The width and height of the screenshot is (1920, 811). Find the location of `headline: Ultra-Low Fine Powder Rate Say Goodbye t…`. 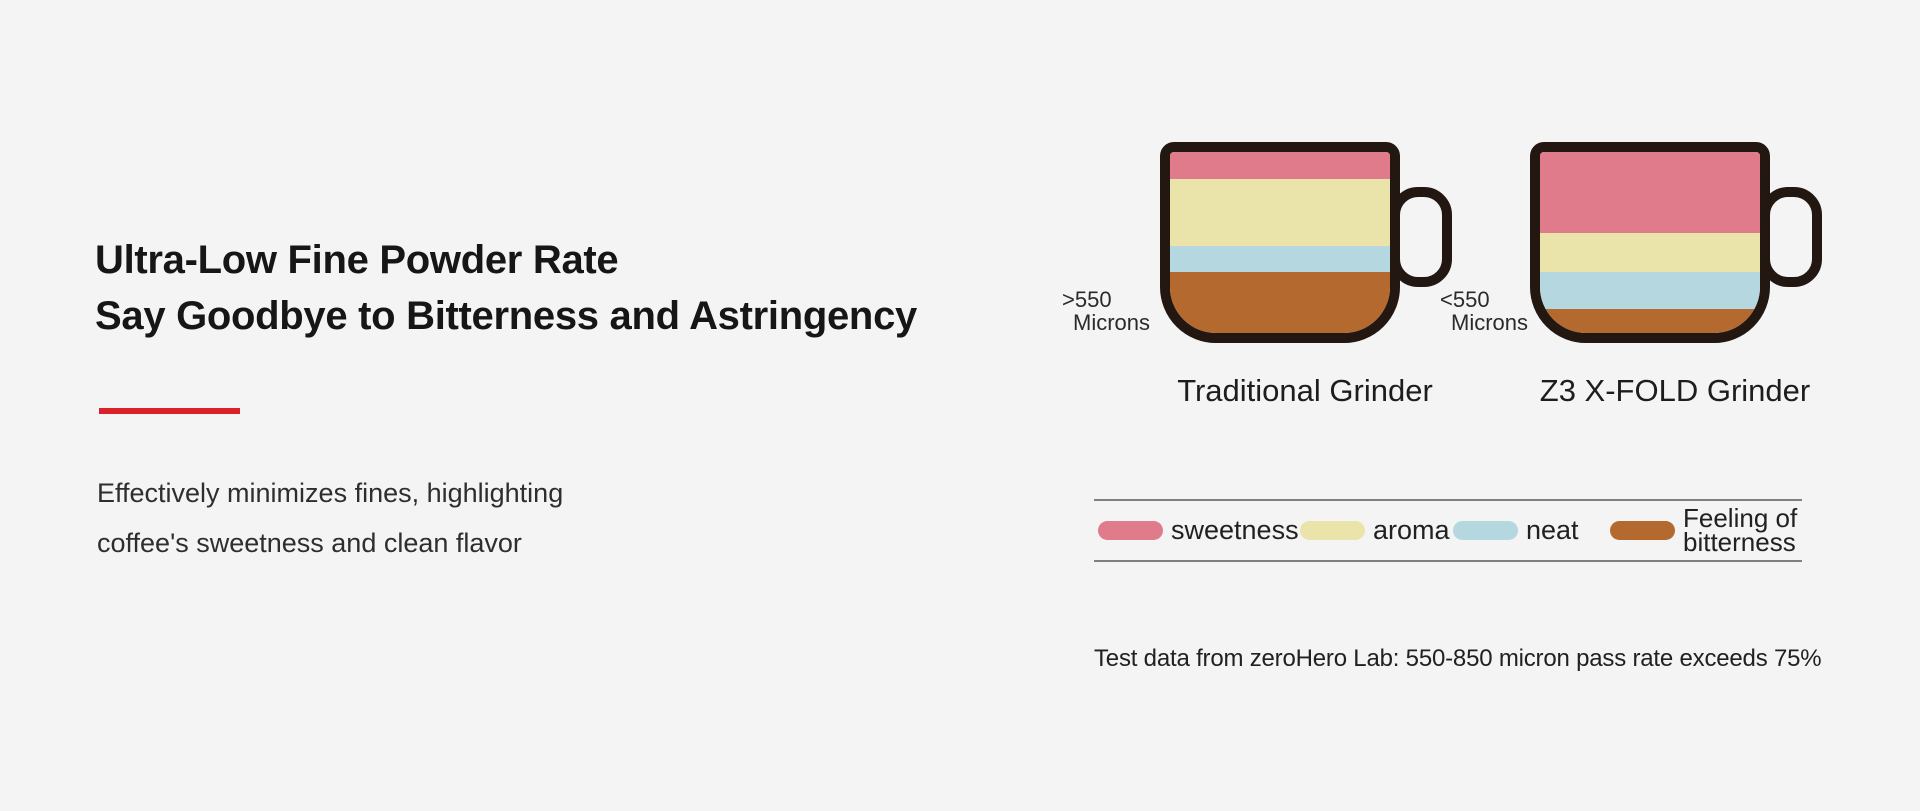

headline: Ultra-Low Fine Powder Rate Say Goodbye t… is located at coordinates (506, 288).